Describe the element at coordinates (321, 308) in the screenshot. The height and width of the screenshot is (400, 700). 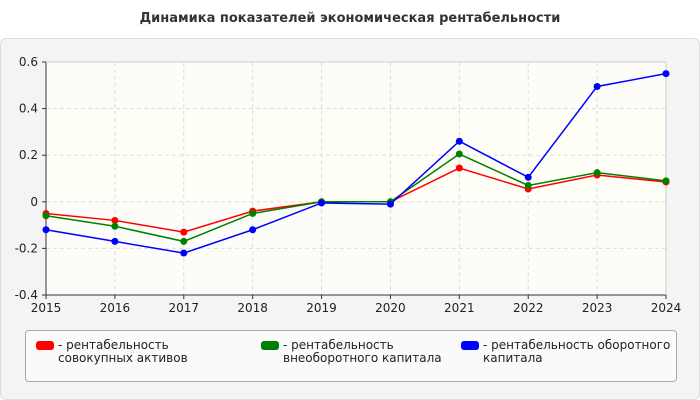
I see `x-tick-label: 2019` at that location.